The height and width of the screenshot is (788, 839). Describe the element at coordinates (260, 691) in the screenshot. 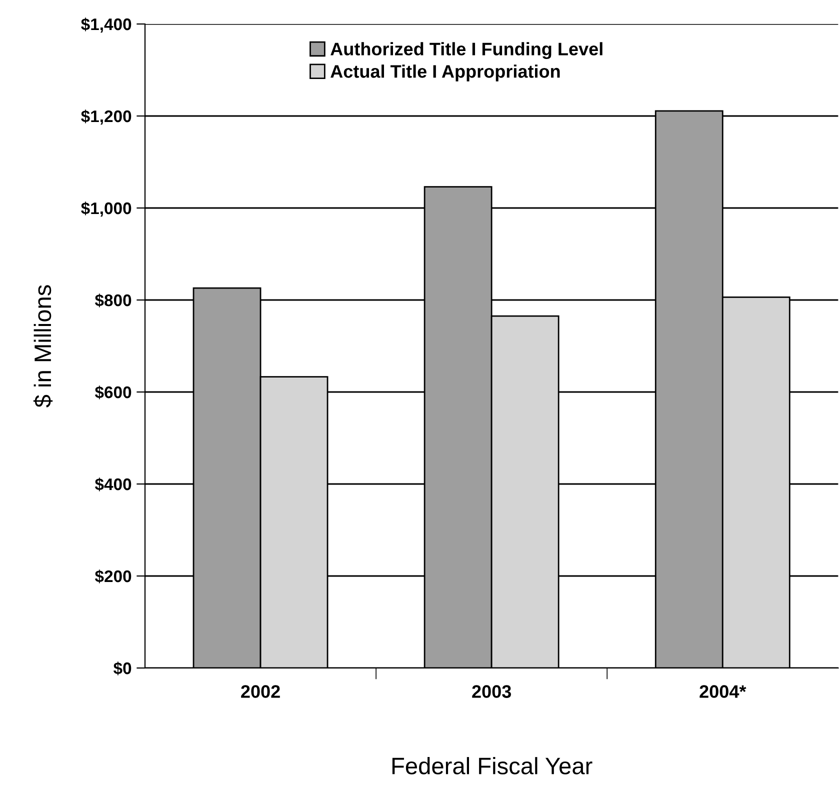

I see `x-tick-label: 2002` at that location.